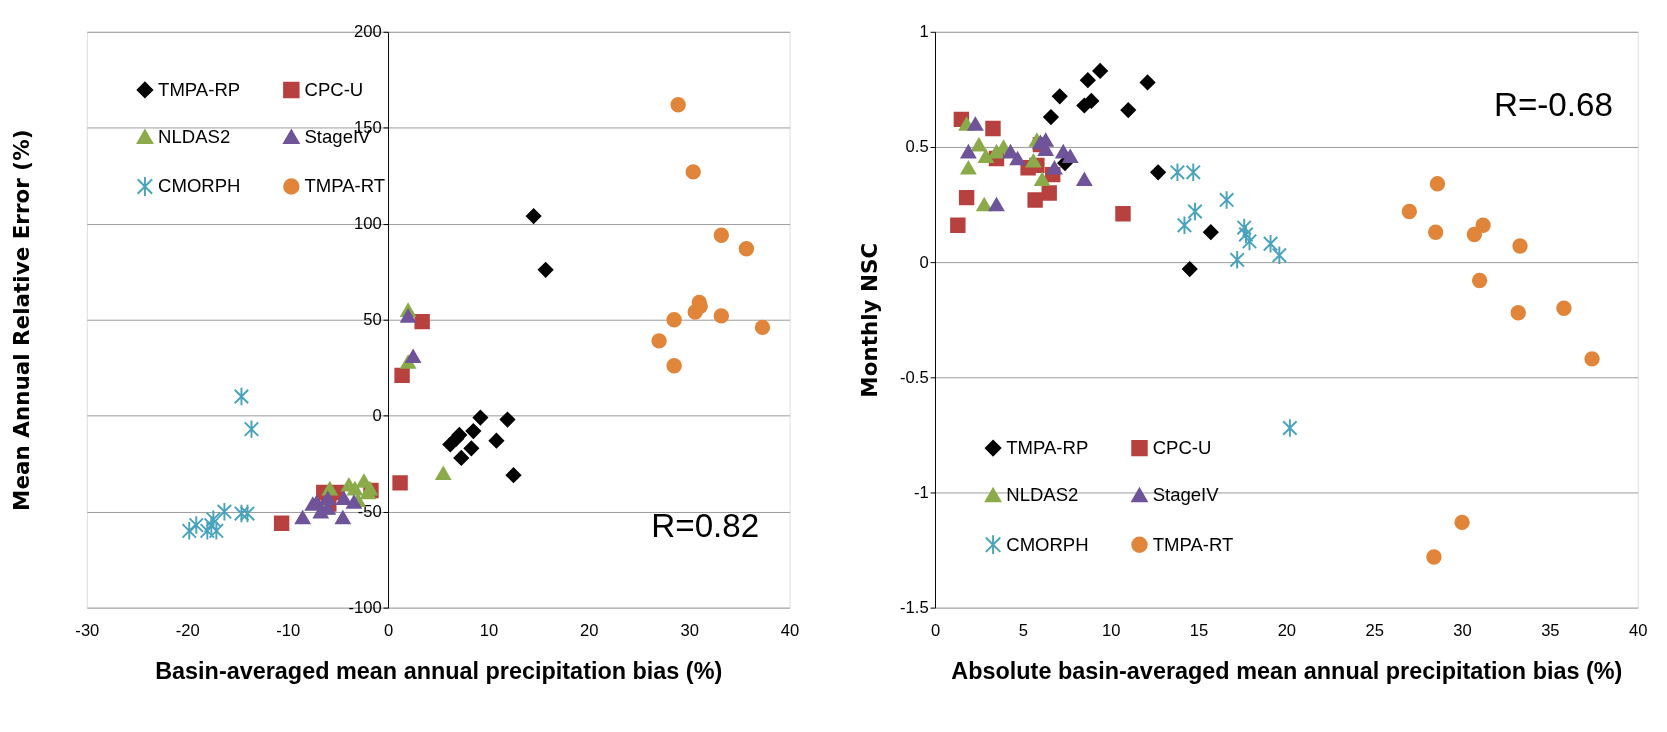 The height and width of the screenshot is (732, 1667). I want to click on x-tick-label: -10, so click(288, 631).